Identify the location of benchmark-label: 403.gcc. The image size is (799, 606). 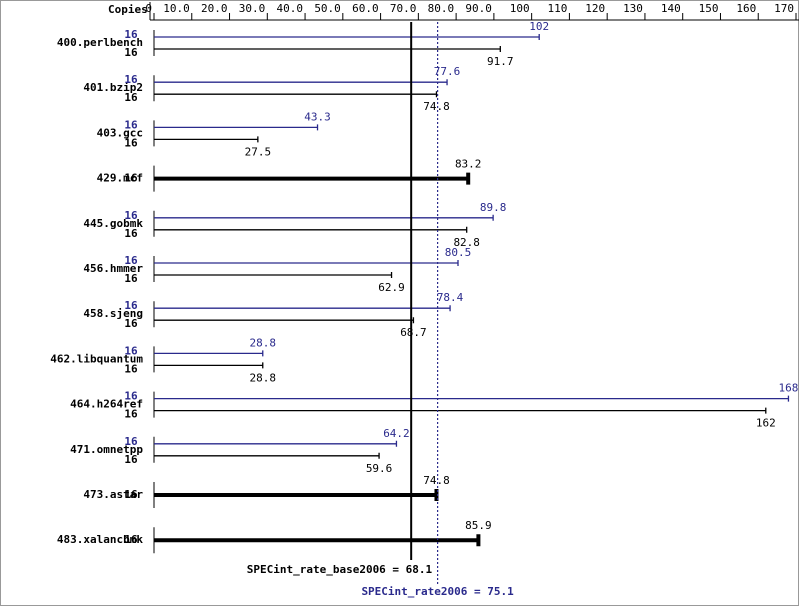
(120, 132).